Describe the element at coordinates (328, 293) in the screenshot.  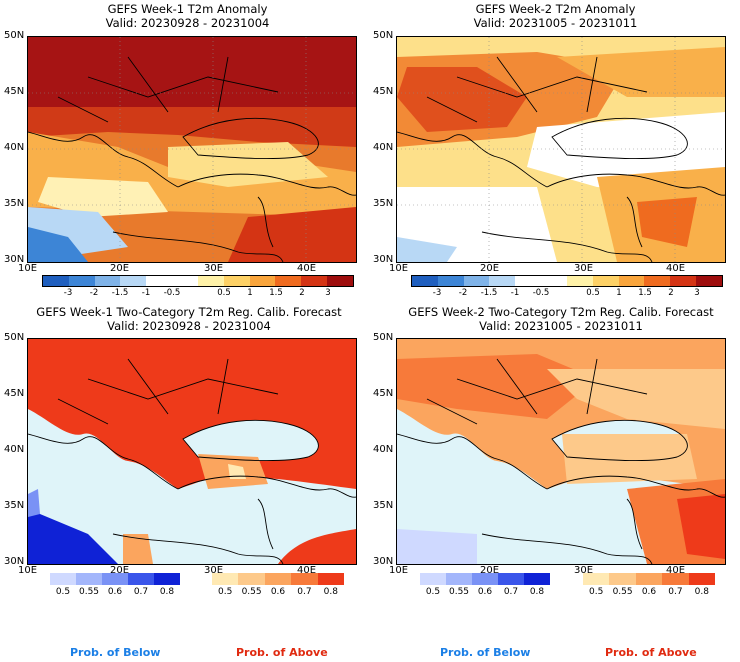
I see `colorbar-tick-label: 3` at that location.